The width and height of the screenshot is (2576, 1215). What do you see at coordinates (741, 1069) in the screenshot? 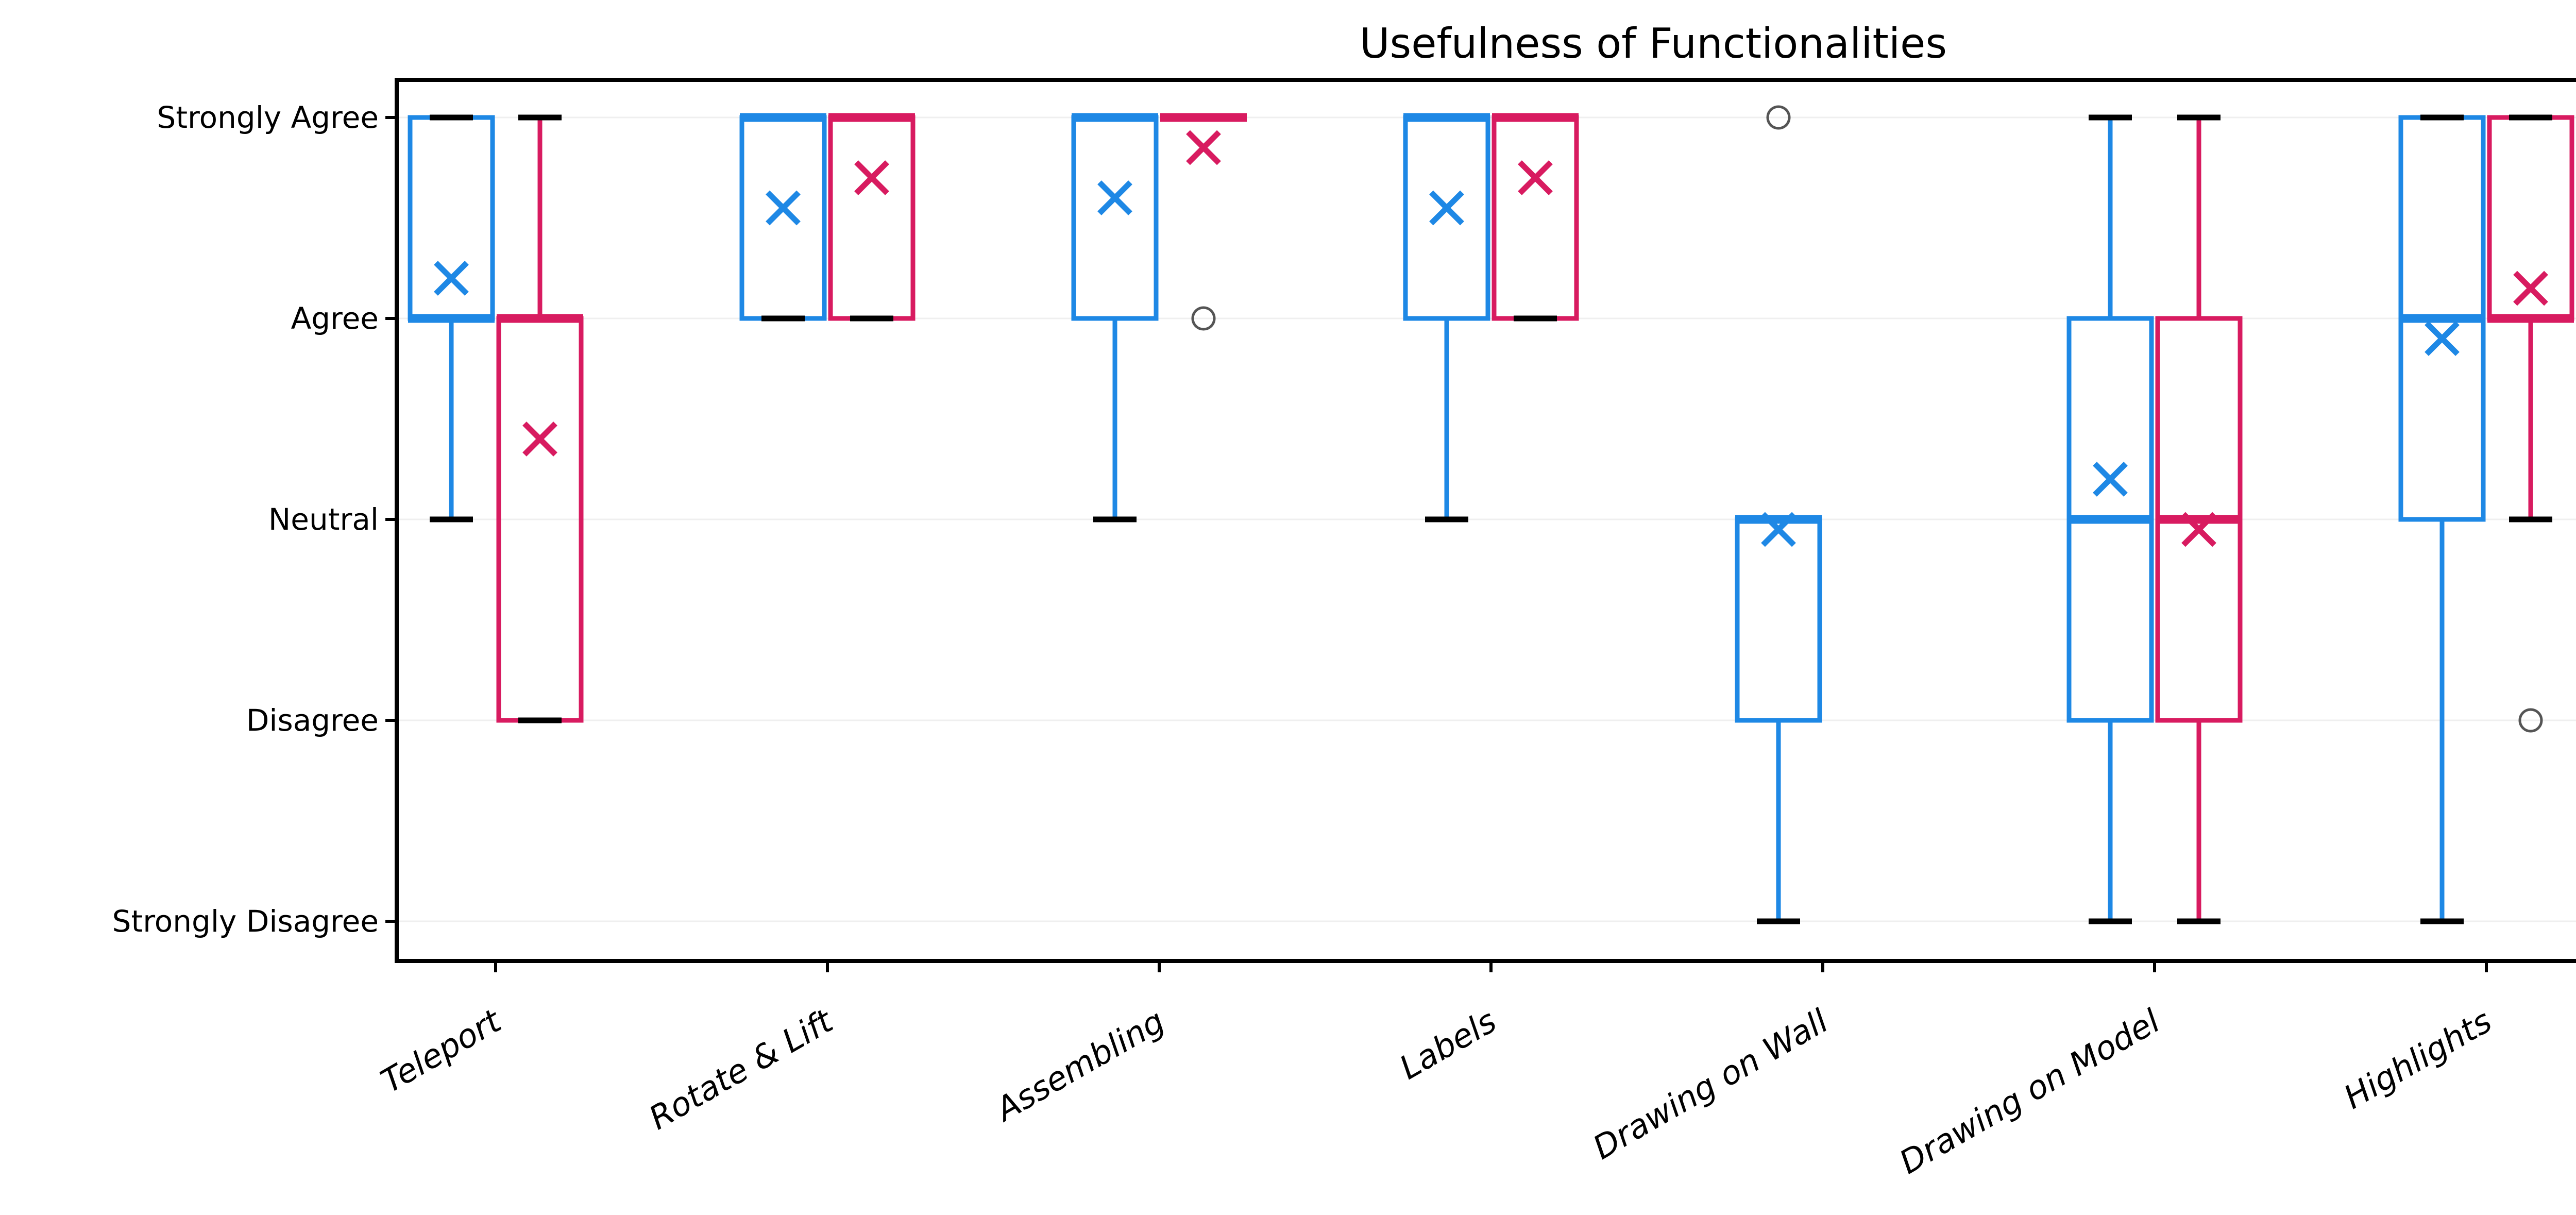
I see `x-tick-label-rotate-lift: Rotate & Lift` at bounding box center [741, 1069].